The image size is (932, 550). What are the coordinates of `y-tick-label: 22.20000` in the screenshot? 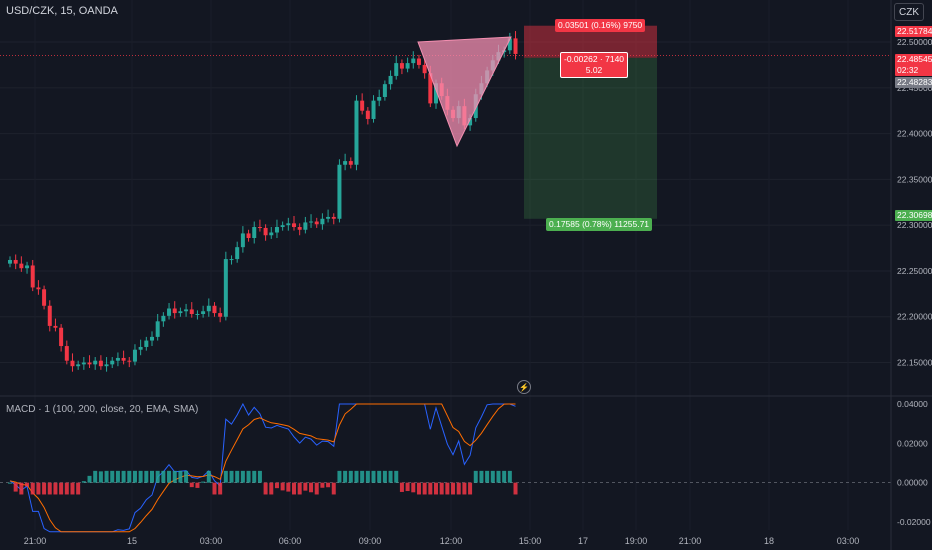 It's located at (914, 317).